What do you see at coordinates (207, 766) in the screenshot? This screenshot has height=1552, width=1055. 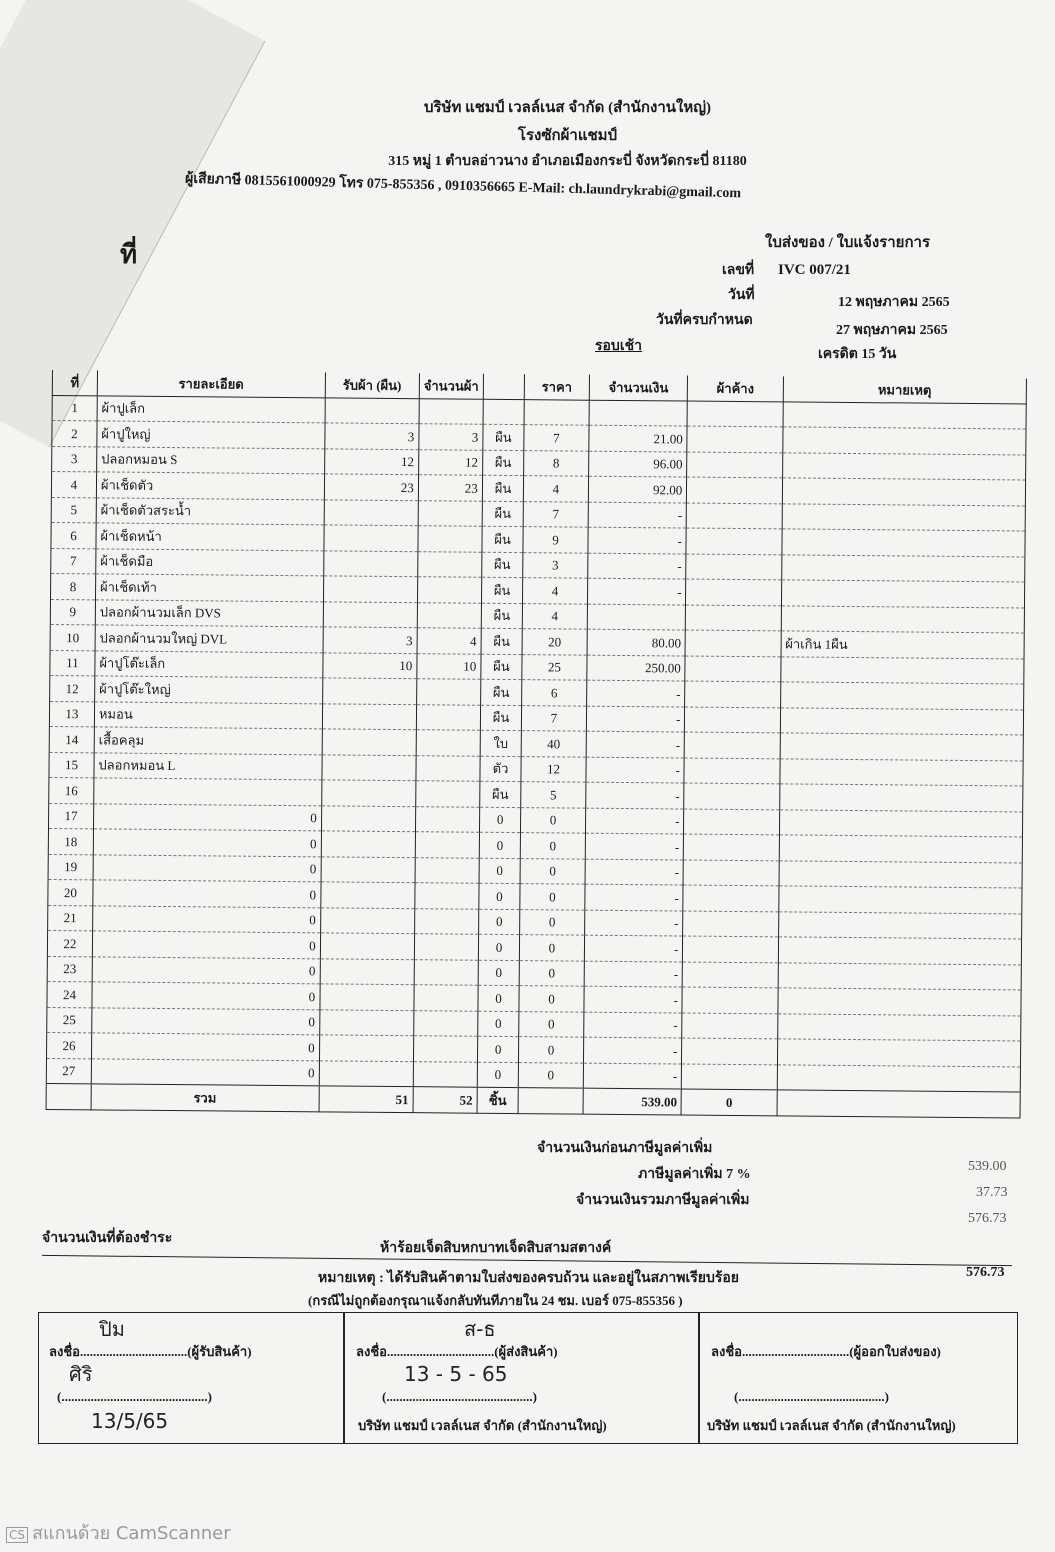 I see `col-description-cell: ปลอกหมอน L` at bounding box center [207, 766].